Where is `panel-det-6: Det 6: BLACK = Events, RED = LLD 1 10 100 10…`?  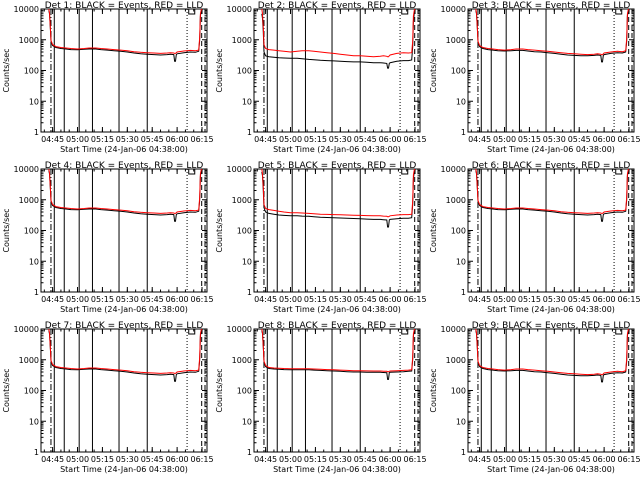
panel-det-6: Det 6: BLACK = Events, RED = LLD 1 10 100 10… is located at coordinates (534, 237).